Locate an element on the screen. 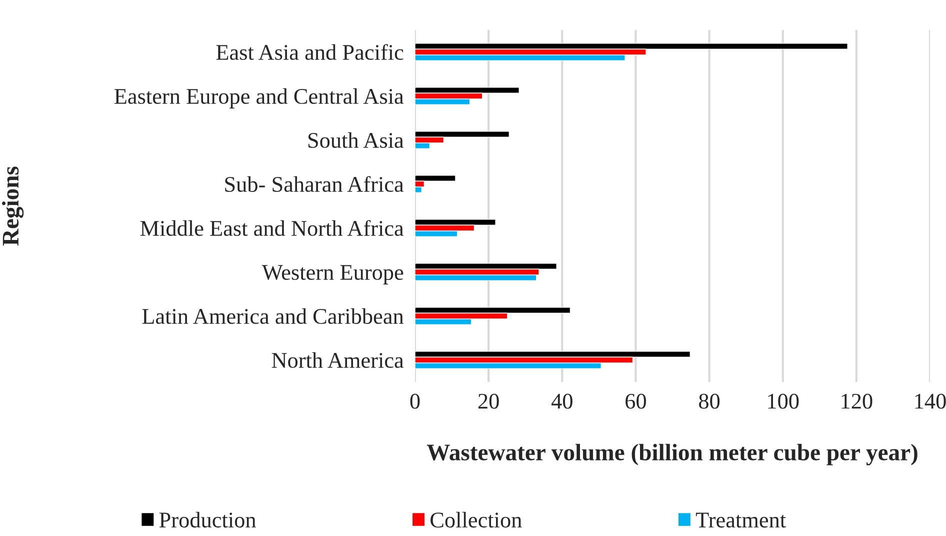  x-tick-label: 0 is located at coordinates (415, 401).